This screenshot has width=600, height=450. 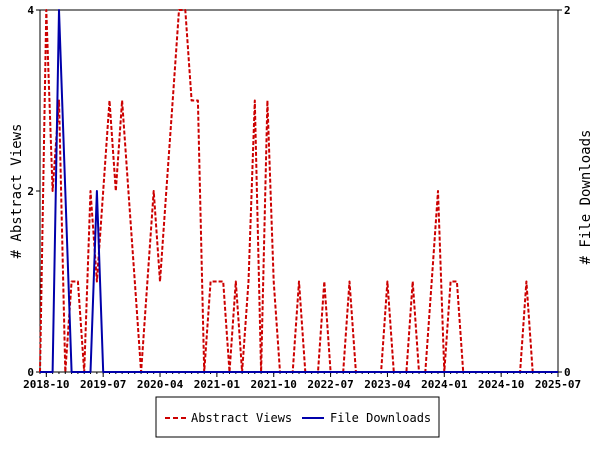 I want to click on legend-label-file-downloads: File Downloads, so click(x=380, y=418).